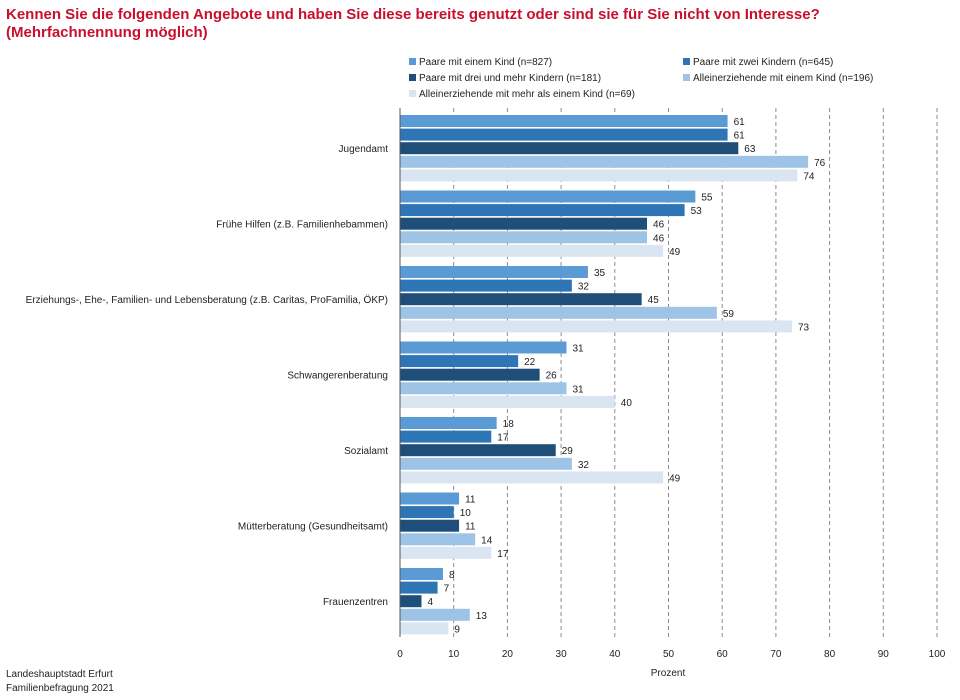 This screenshot has width=960, height=700. I want to click on category-label-1: Jugendamt, so click(364, 149).